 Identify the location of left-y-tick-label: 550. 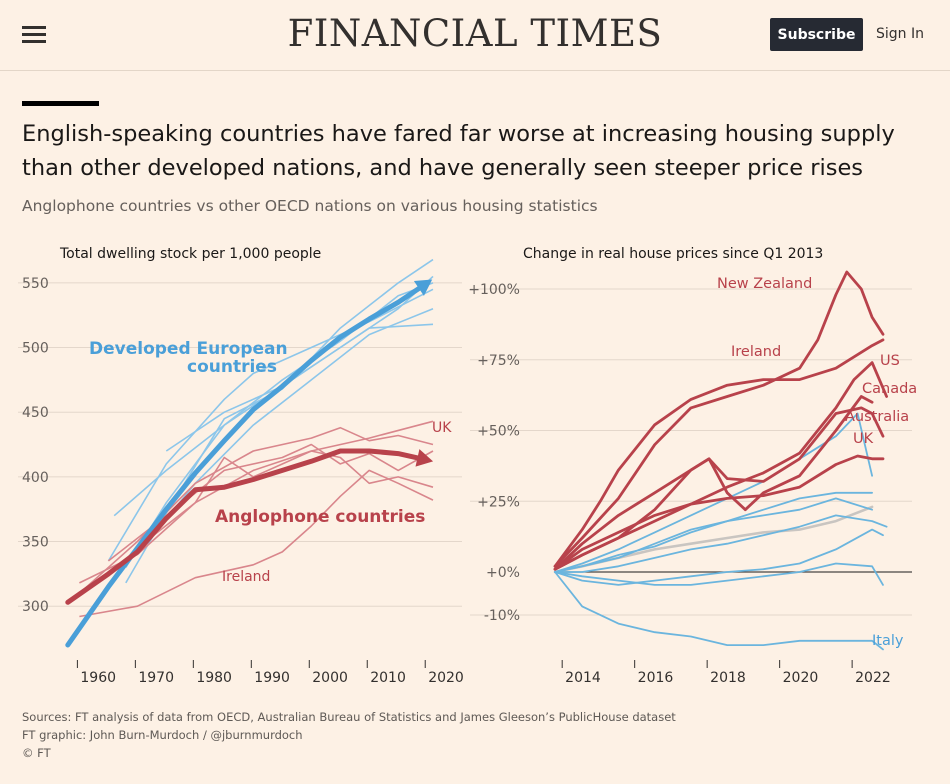
(35, 284).